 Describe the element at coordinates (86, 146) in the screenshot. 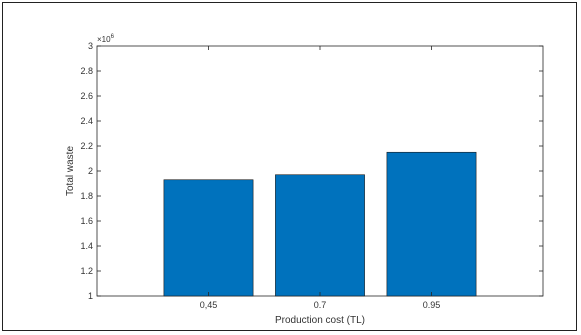

I see `y-tick-label: 2.2` at that location.